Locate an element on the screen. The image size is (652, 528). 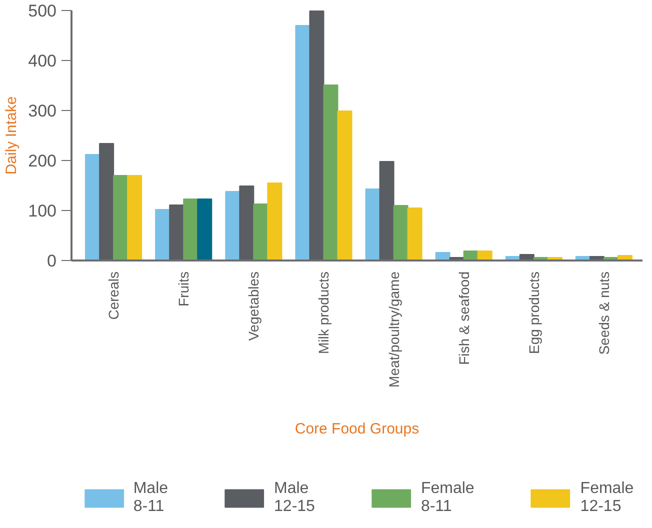
legend-label: Male 8-11 is located at coordinates (150, 498).